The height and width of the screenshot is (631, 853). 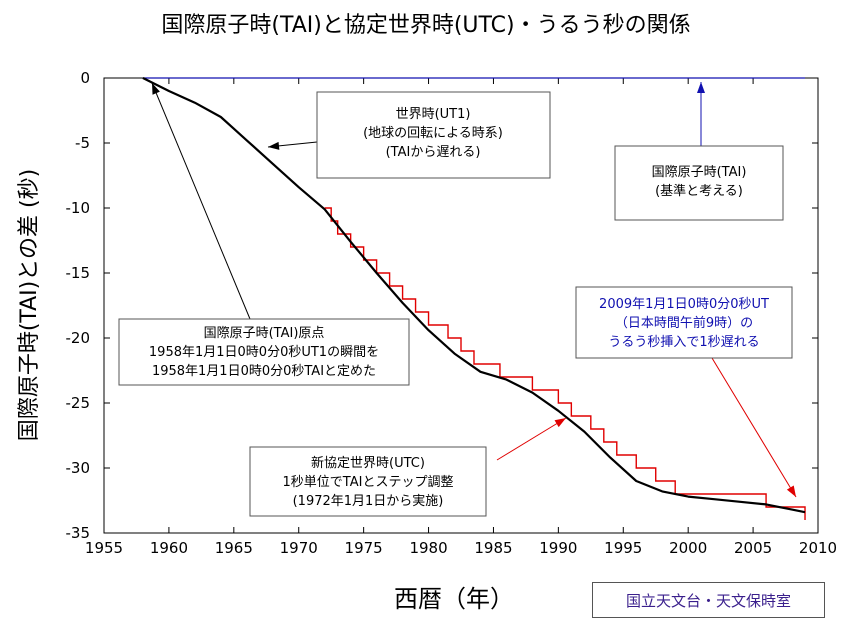 What do you see at coordinates (558, 548) in the screenshot?
I see `x-tick-label: 1990` at bounding box center [558, 548].